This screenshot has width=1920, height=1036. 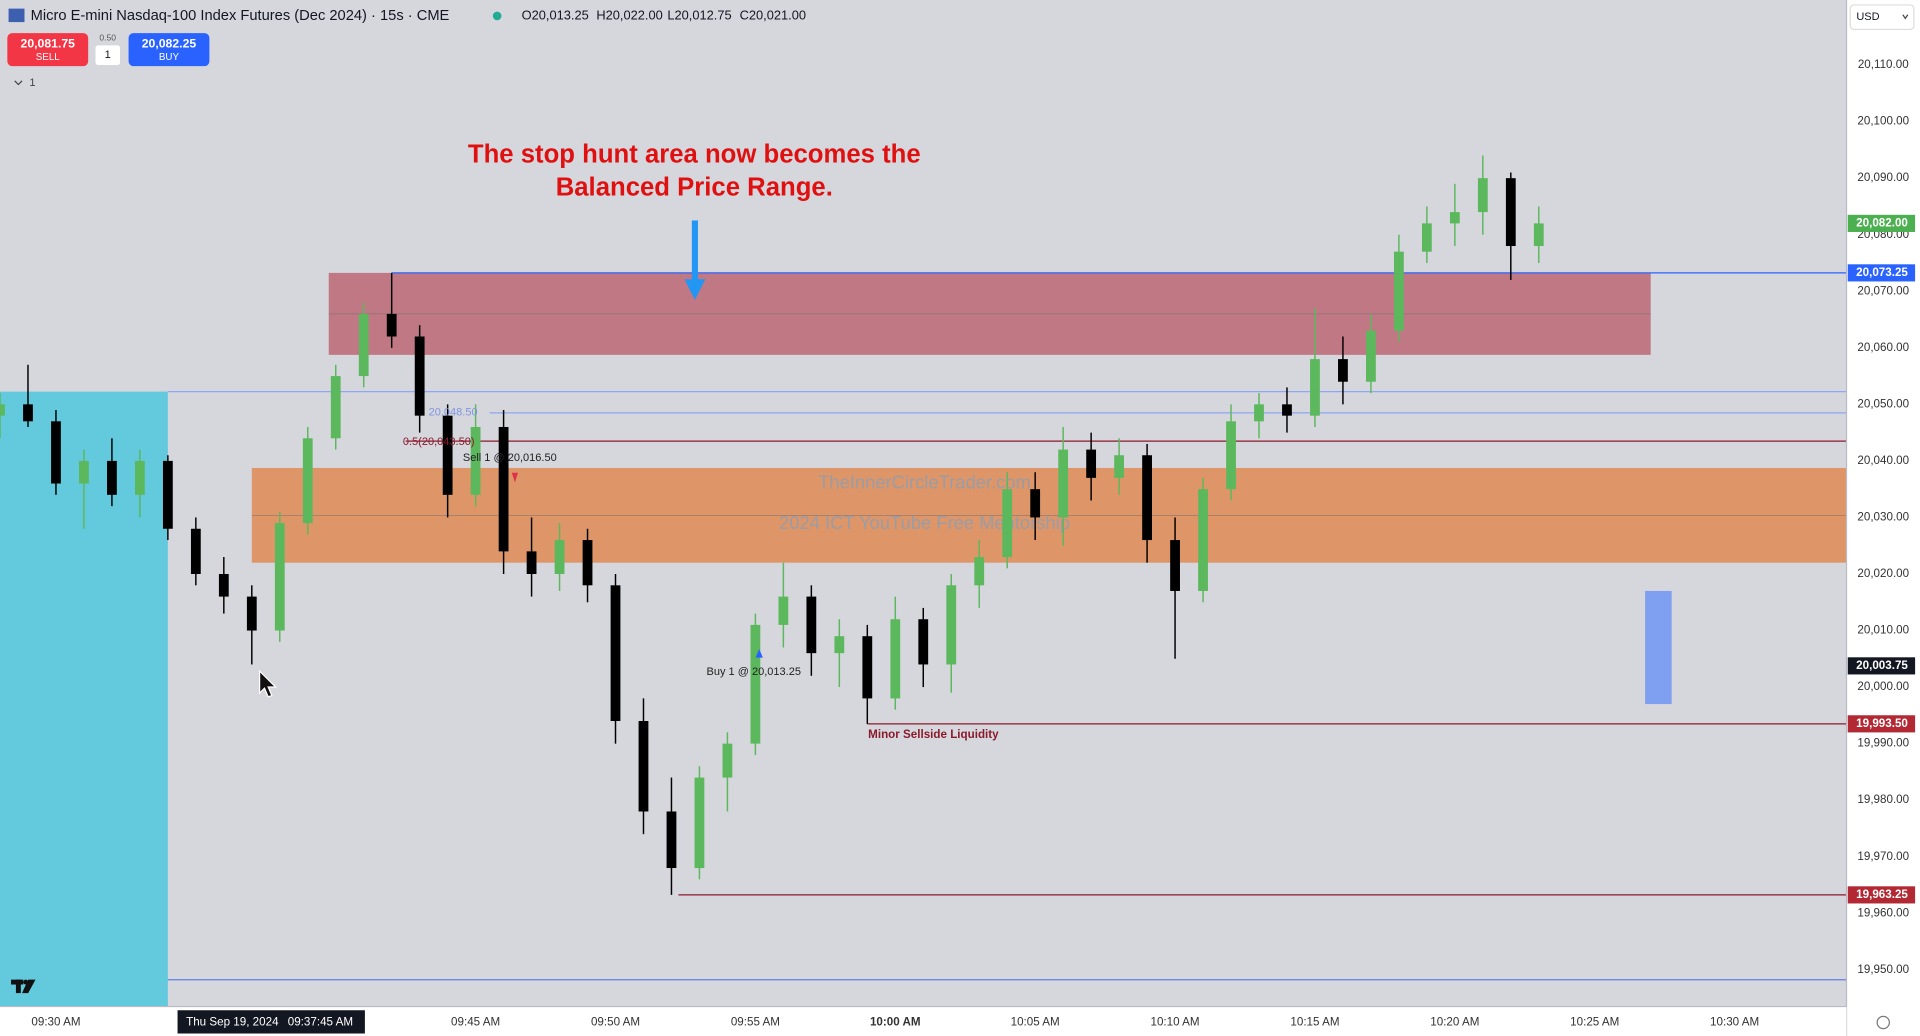 I want to click on dropdown-icon, so click(x=1905, y=17).